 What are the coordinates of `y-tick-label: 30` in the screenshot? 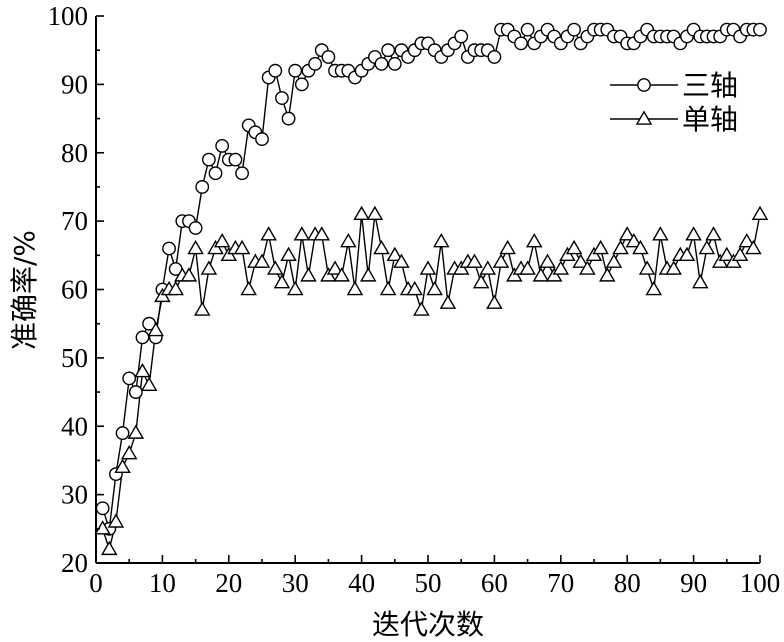 It's located at (74, 495).